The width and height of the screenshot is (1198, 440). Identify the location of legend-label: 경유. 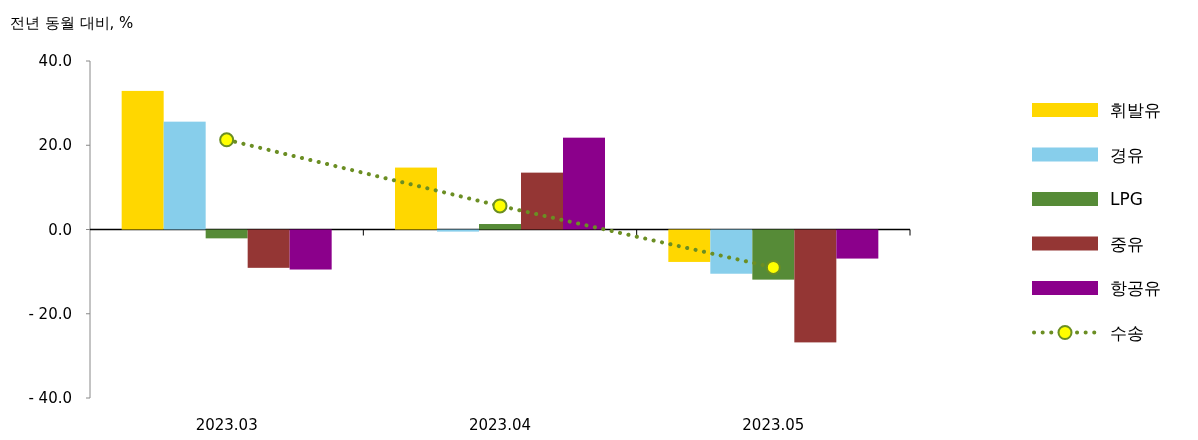
(1127, 154).